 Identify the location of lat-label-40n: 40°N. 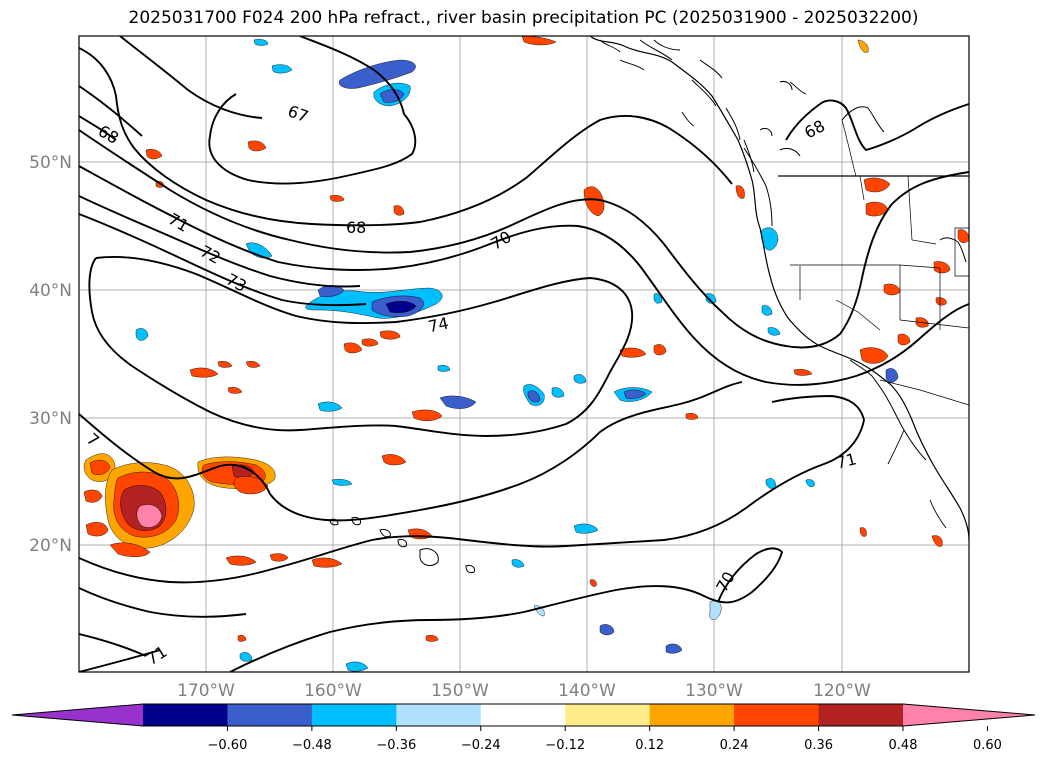
(50, 291).